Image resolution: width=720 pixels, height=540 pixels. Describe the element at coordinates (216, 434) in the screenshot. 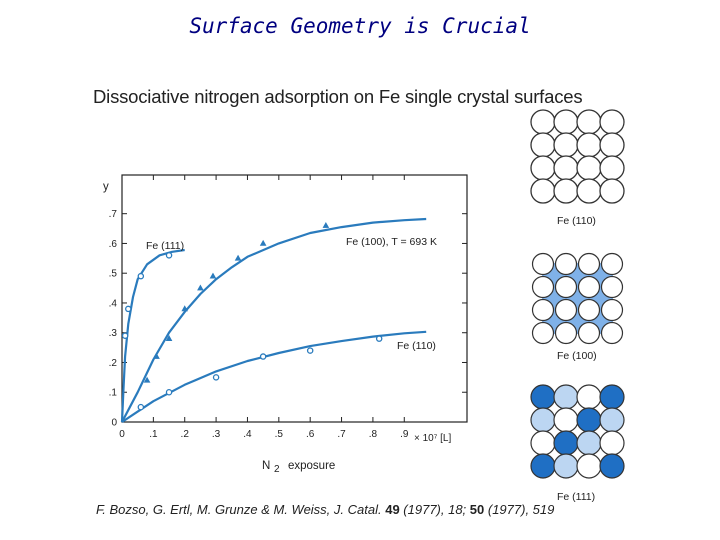

I see `x-tick-label: .3` at that location.